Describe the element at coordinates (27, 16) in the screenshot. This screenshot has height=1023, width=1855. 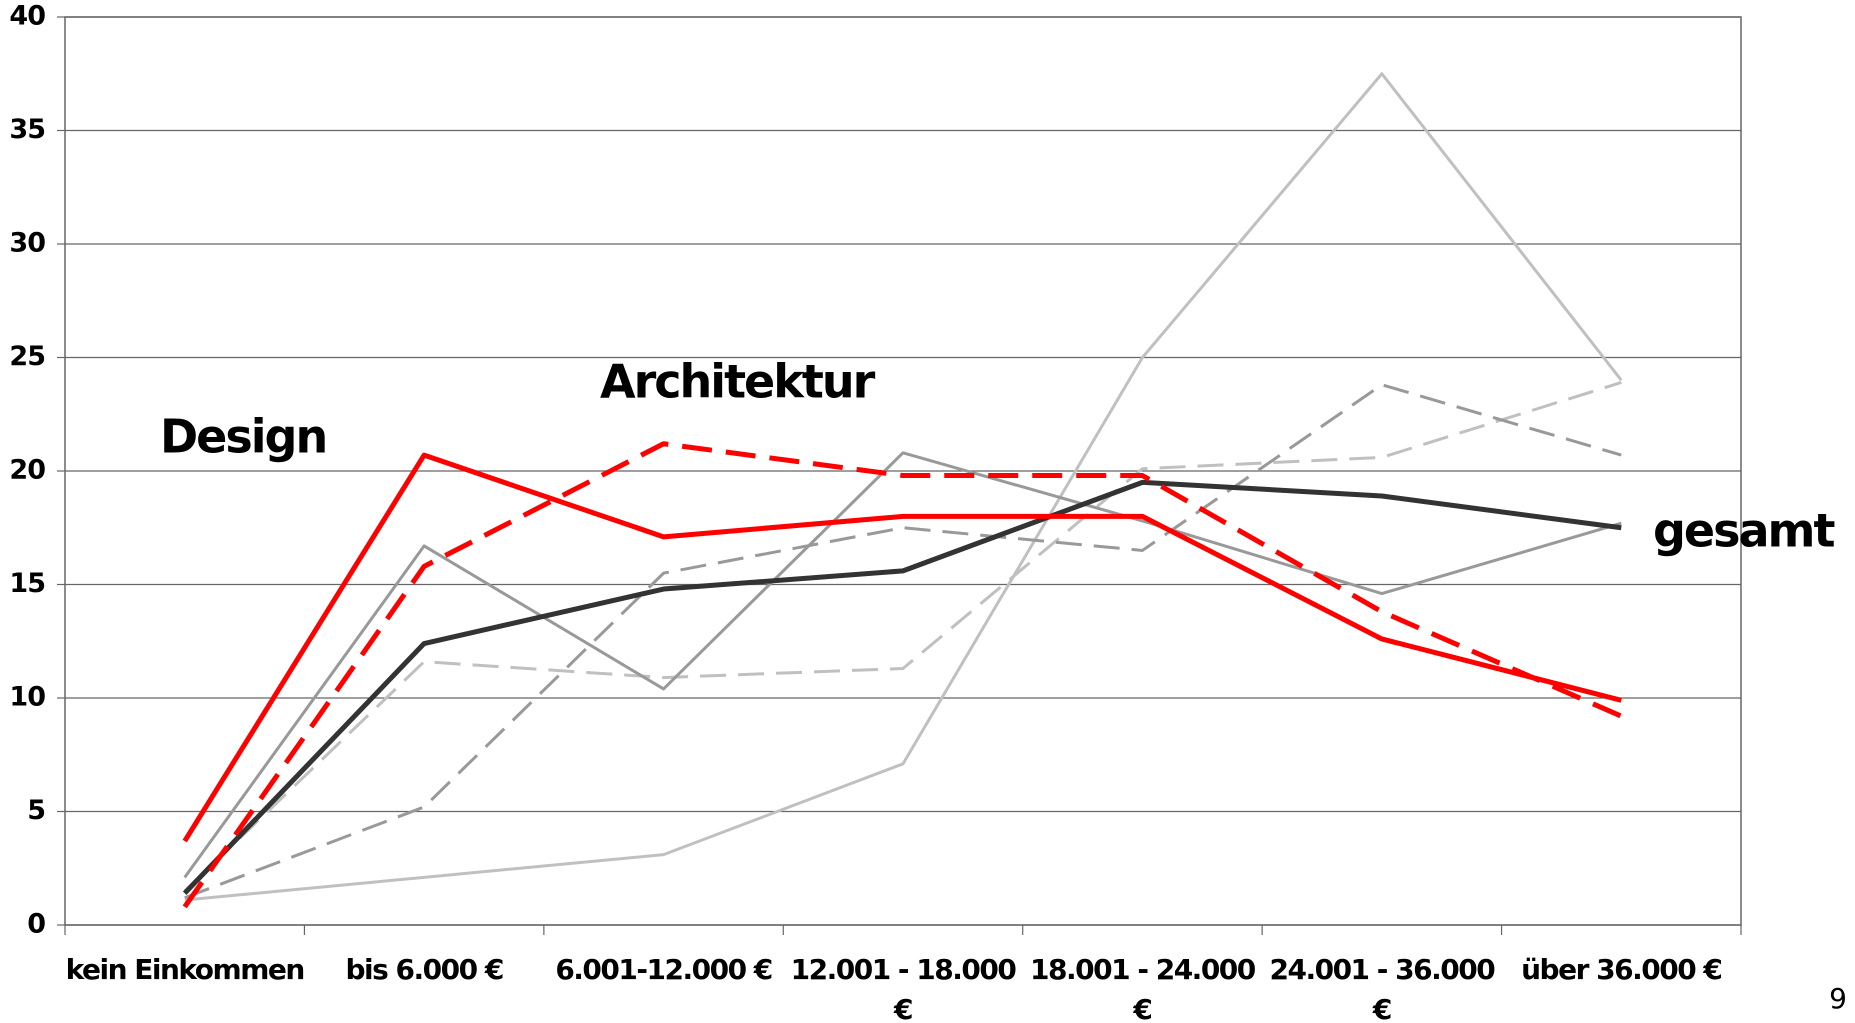
I see `y-tick-label: 40` at that location.